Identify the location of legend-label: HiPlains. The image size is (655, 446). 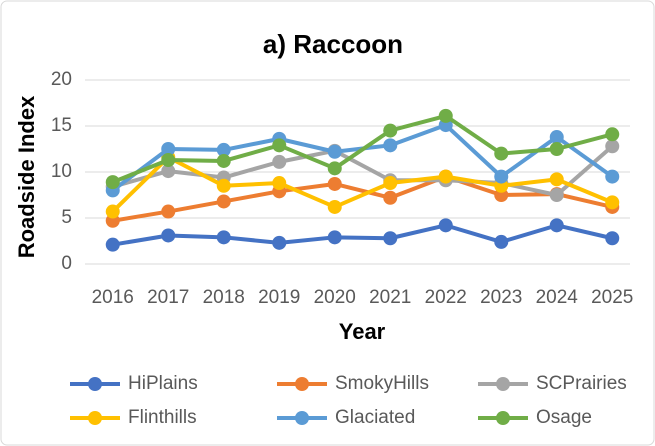
(163, 383).